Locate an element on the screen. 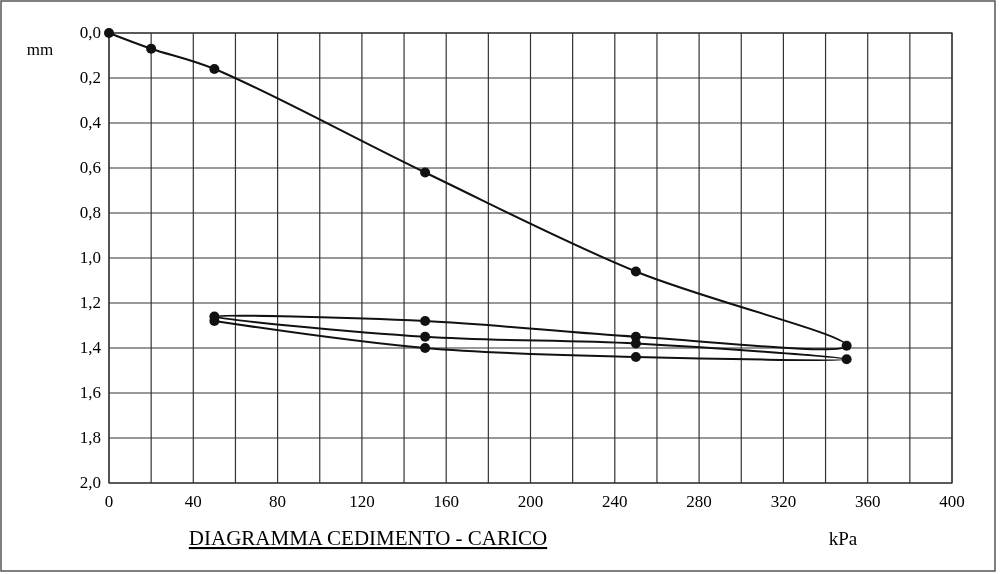 The image size is (1006, 574). y-tick-label: 1,8 is located at coordinates (90, 437).